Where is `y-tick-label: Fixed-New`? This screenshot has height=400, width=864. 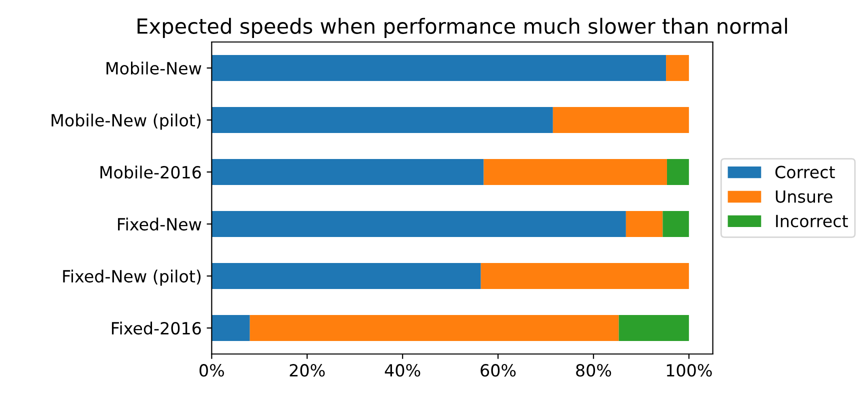
y-tick-label: Fixed-New is located at coordinates (160, 224).